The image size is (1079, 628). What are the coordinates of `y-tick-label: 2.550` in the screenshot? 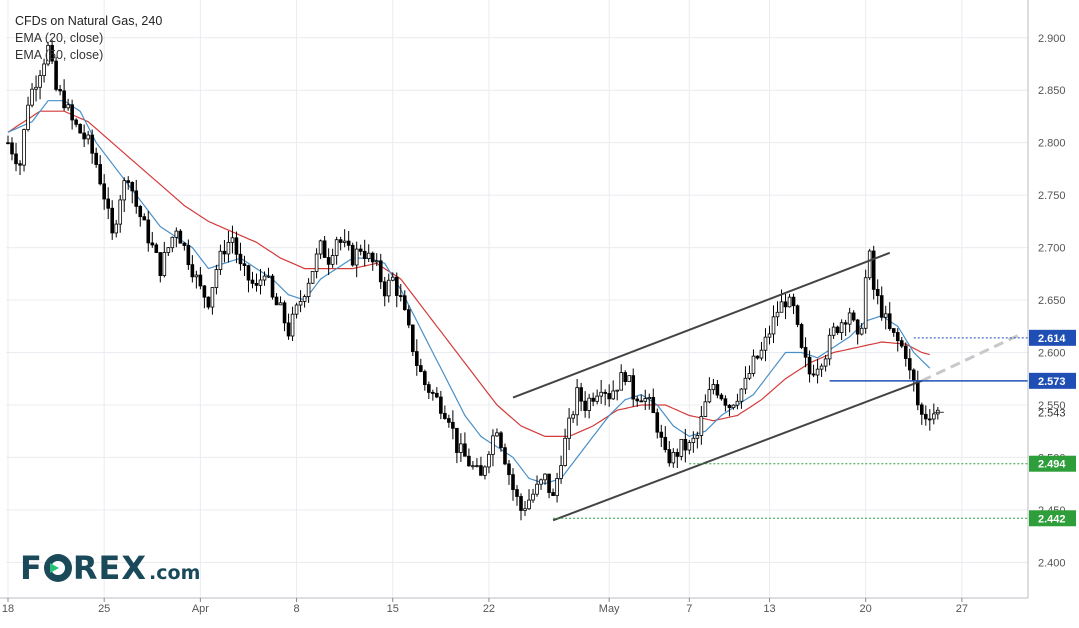 It's located at (1052, 406).